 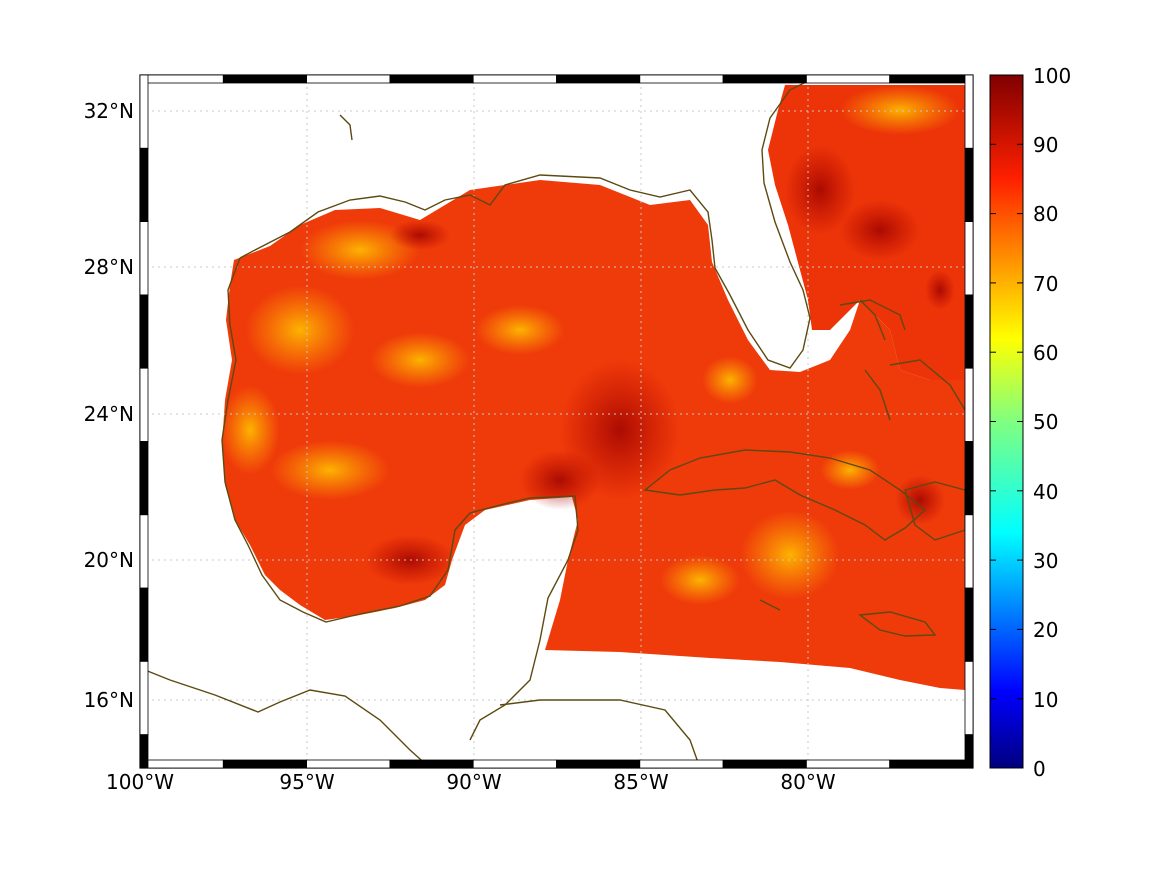 I want to click on colorbar-tick-label: 100, so click(x=1052, y=76).